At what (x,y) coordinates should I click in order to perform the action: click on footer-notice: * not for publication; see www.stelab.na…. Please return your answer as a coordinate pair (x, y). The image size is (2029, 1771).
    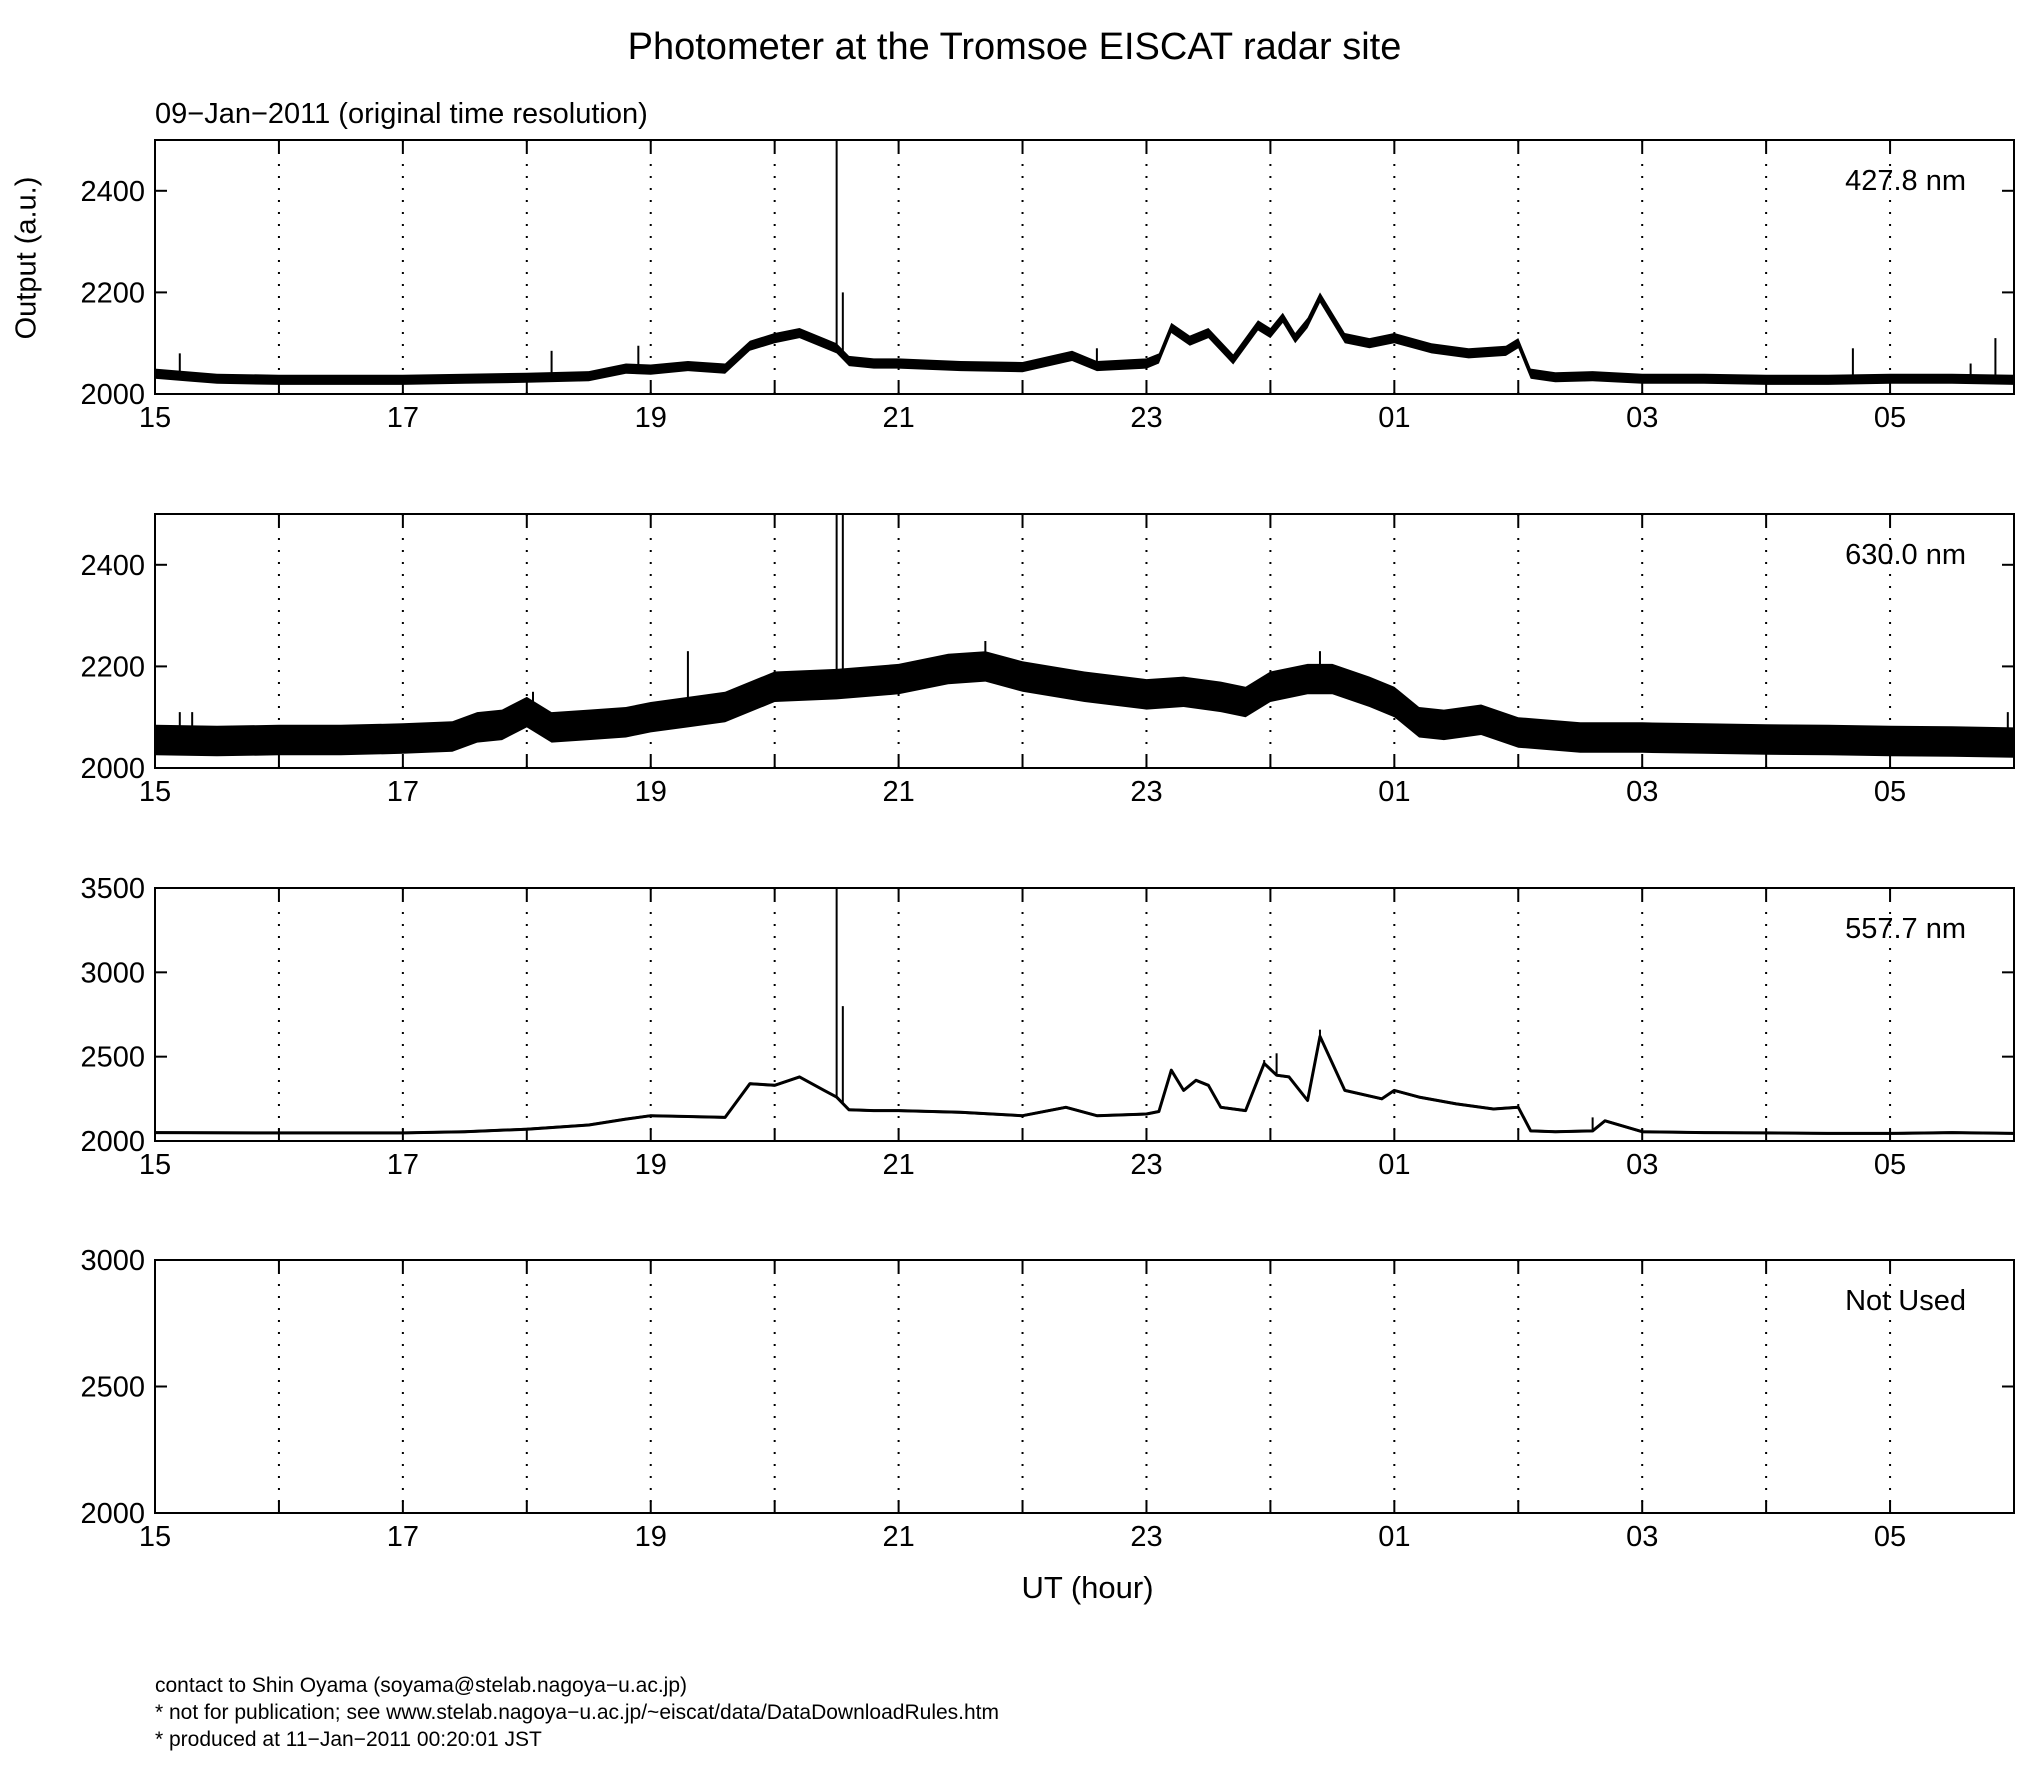
    Looking at the image, I should click on (577, 1712).